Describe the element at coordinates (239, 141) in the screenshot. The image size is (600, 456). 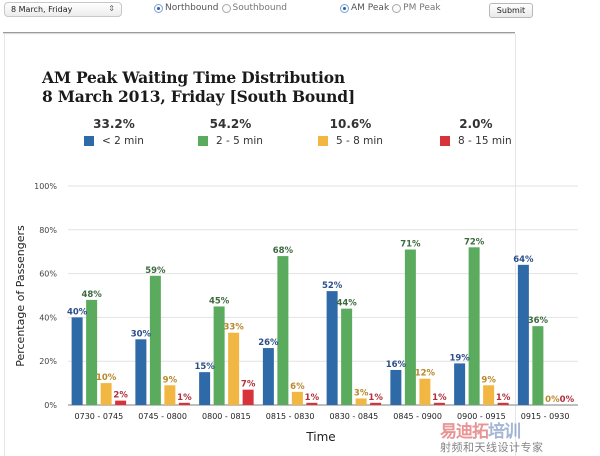
I see `legend-label: 2 - 5 min` at that location.